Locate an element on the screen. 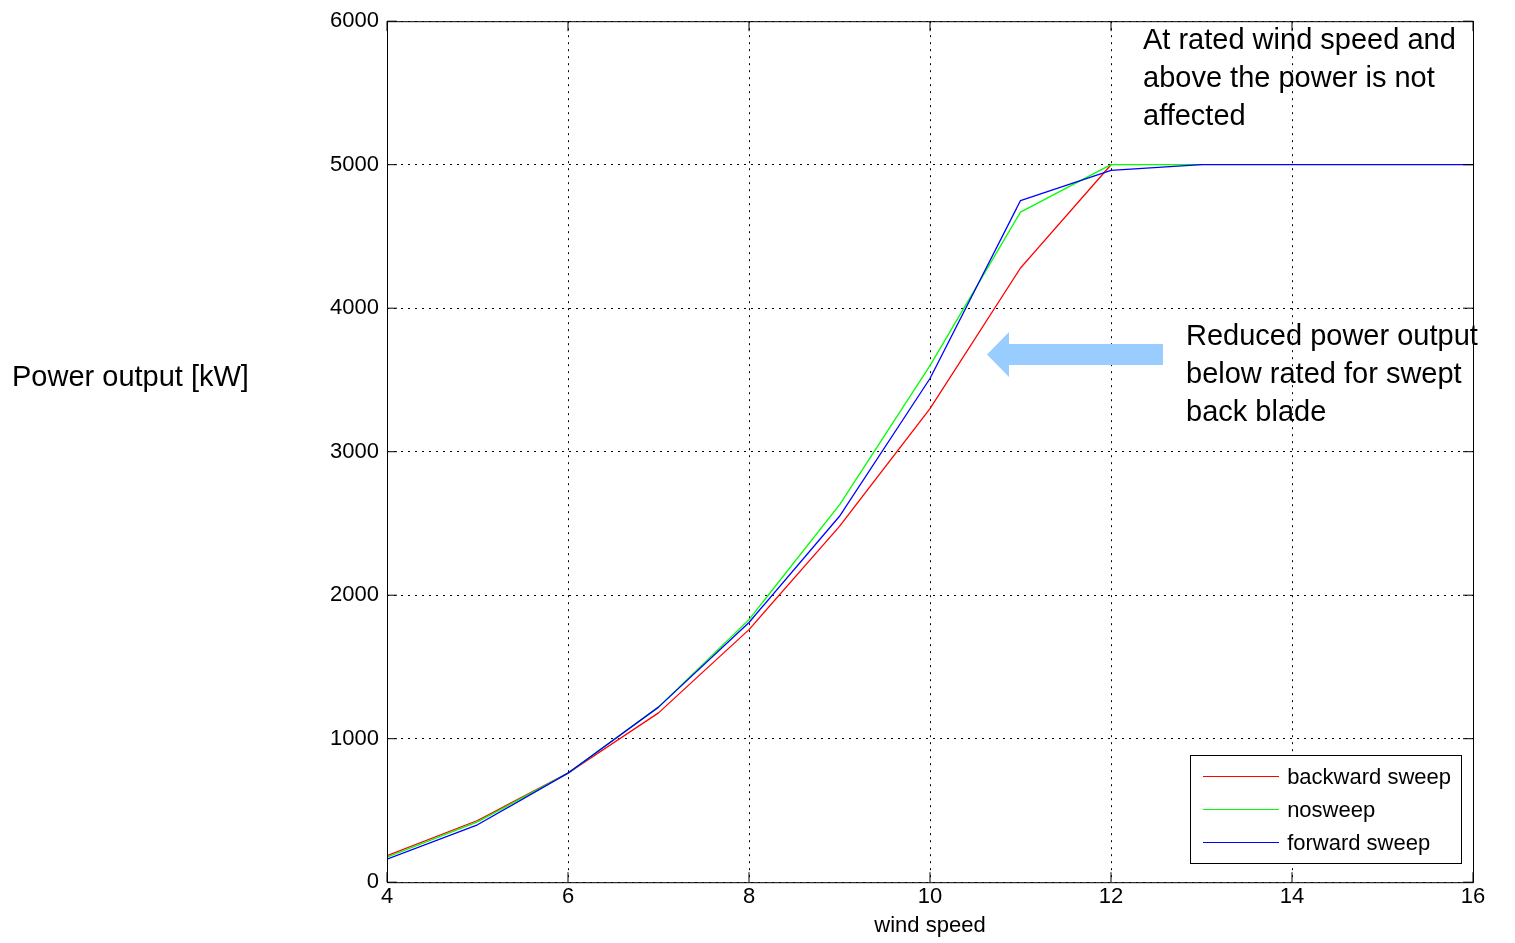  x-tick-label: 6 is located at coordinates (568, 896).